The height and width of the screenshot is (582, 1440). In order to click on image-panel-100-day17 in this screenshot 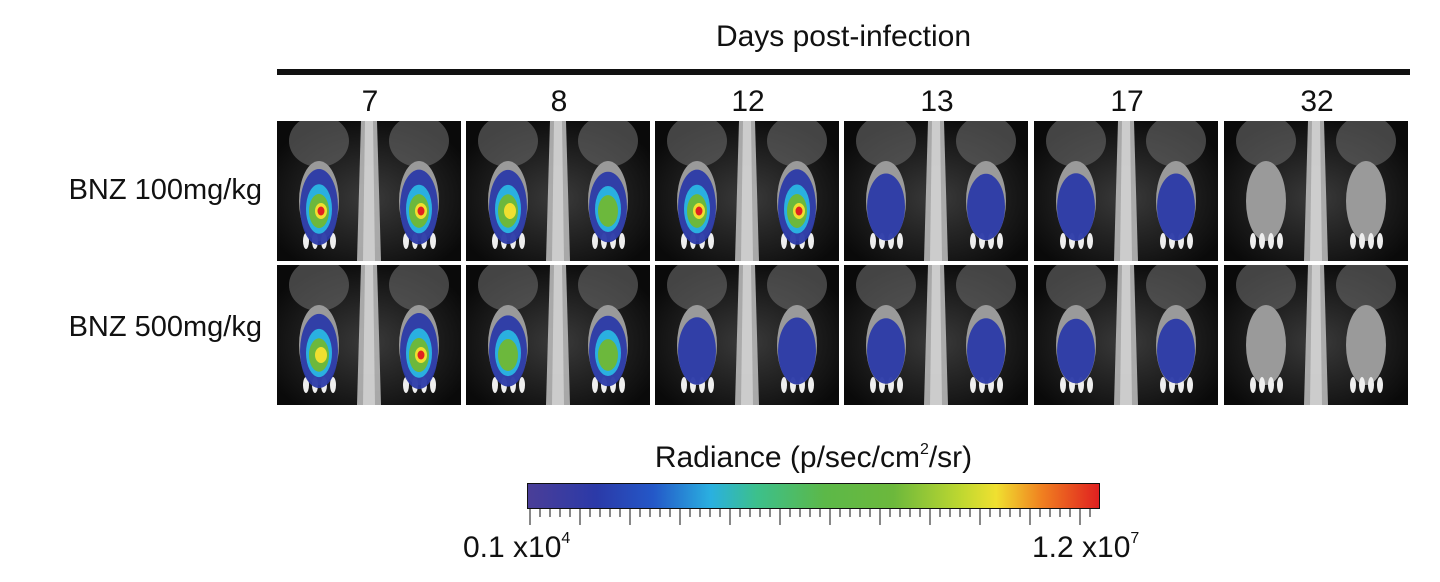, I will do `click(1126, 191)`.